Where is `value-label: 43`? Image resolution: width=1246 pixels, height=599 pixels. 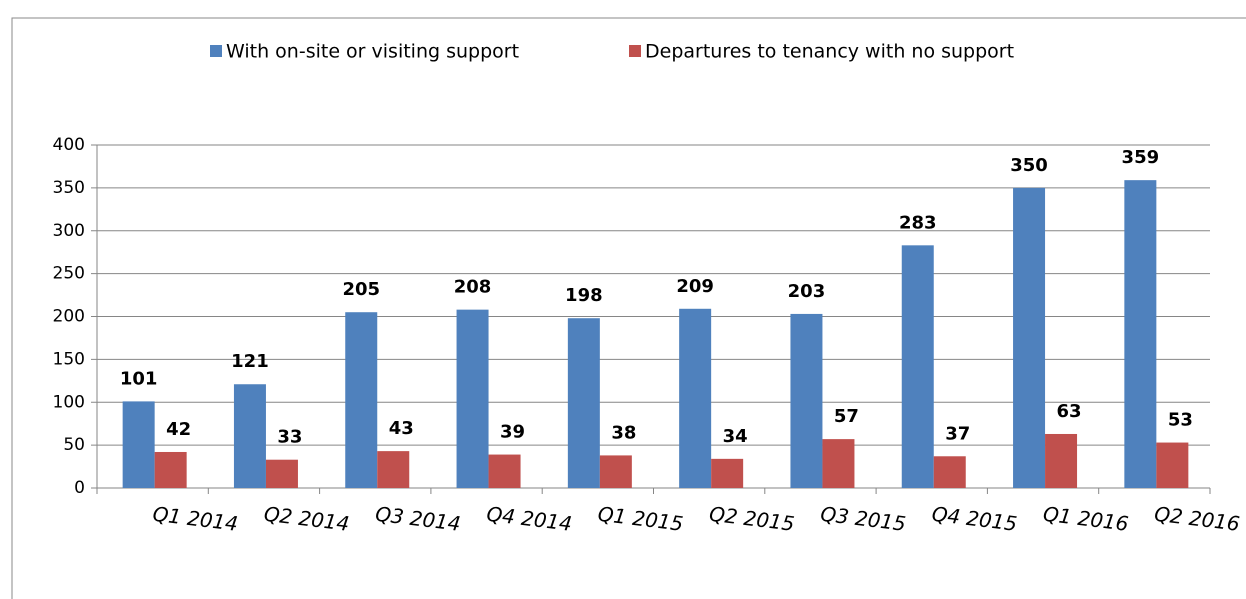 value-label: 43 is located at coordinates (401, 428).